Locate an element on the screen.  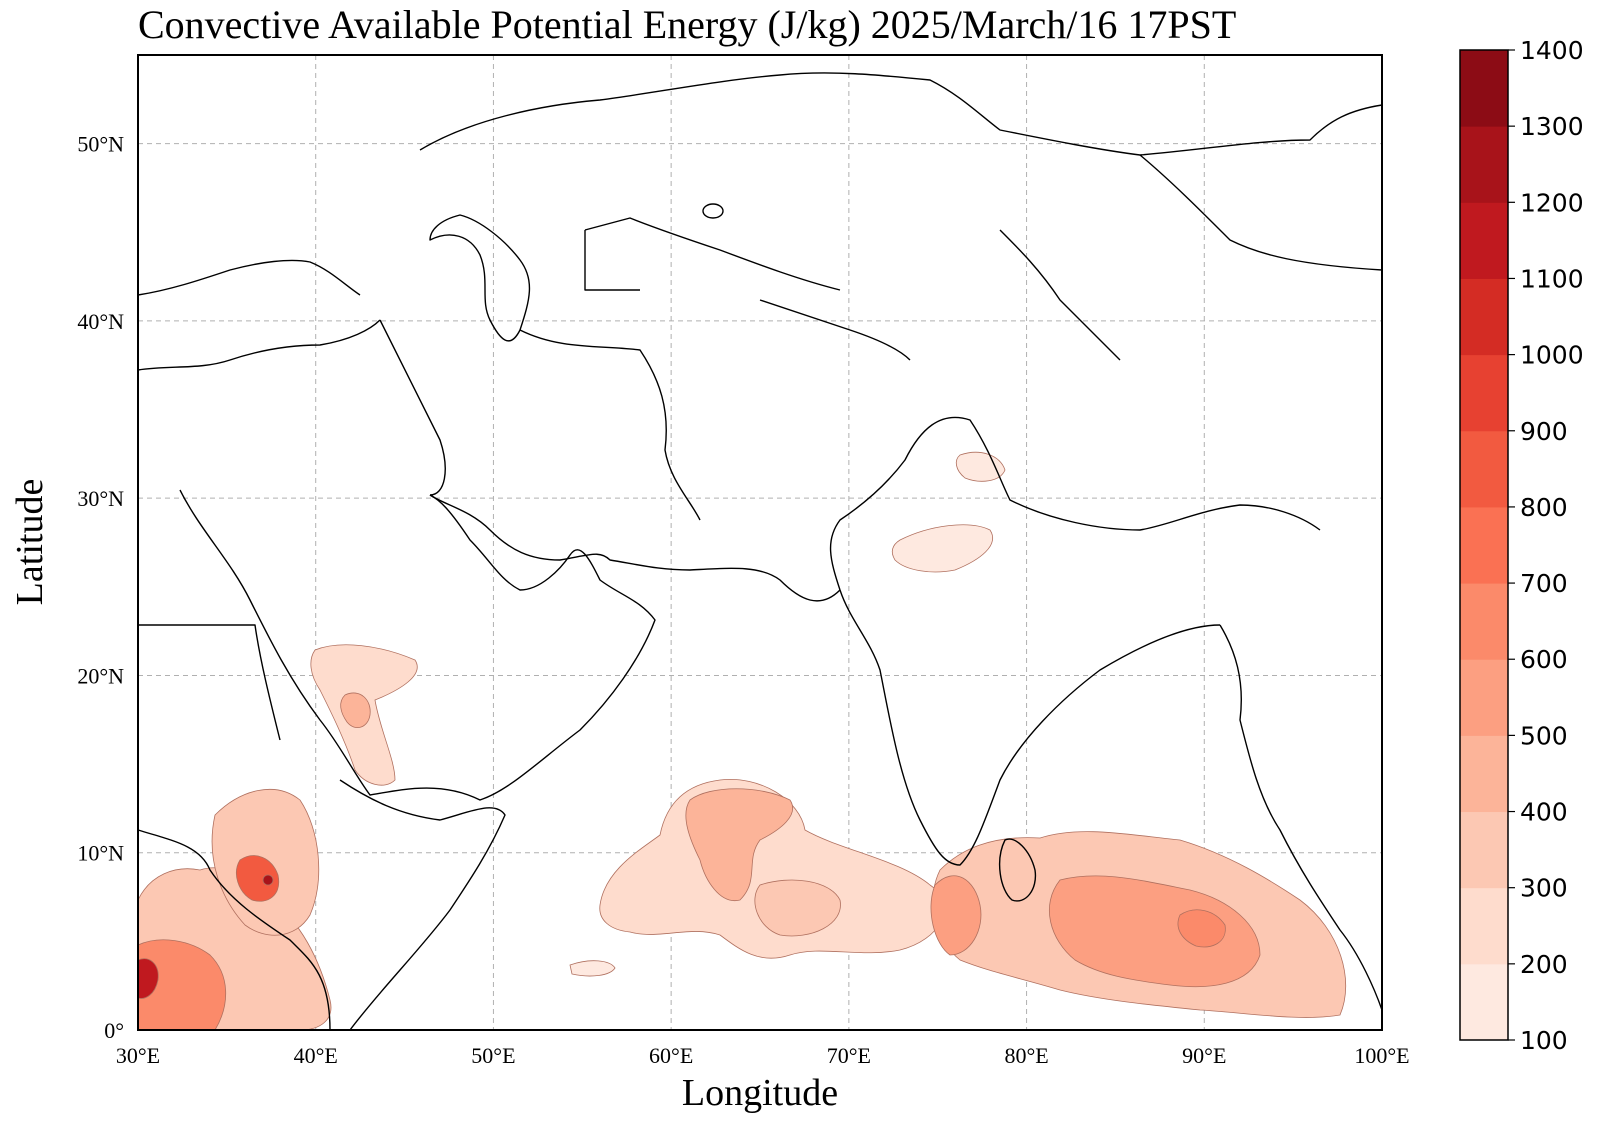
coastline-india is located at coordinates (1030, 727).